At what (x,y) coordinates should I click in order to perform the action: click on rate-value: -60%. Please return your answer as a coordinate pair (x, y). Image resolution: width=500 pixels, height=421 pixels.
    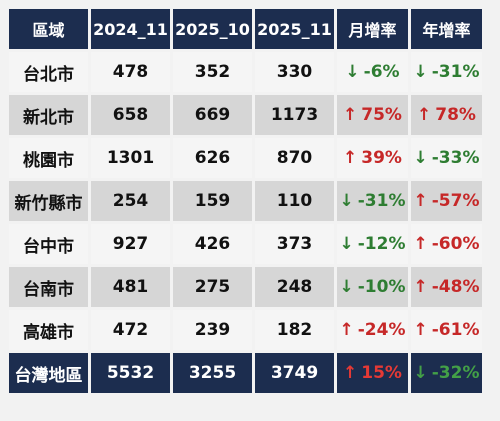
    Looking at the image, I should click on (455, 244).